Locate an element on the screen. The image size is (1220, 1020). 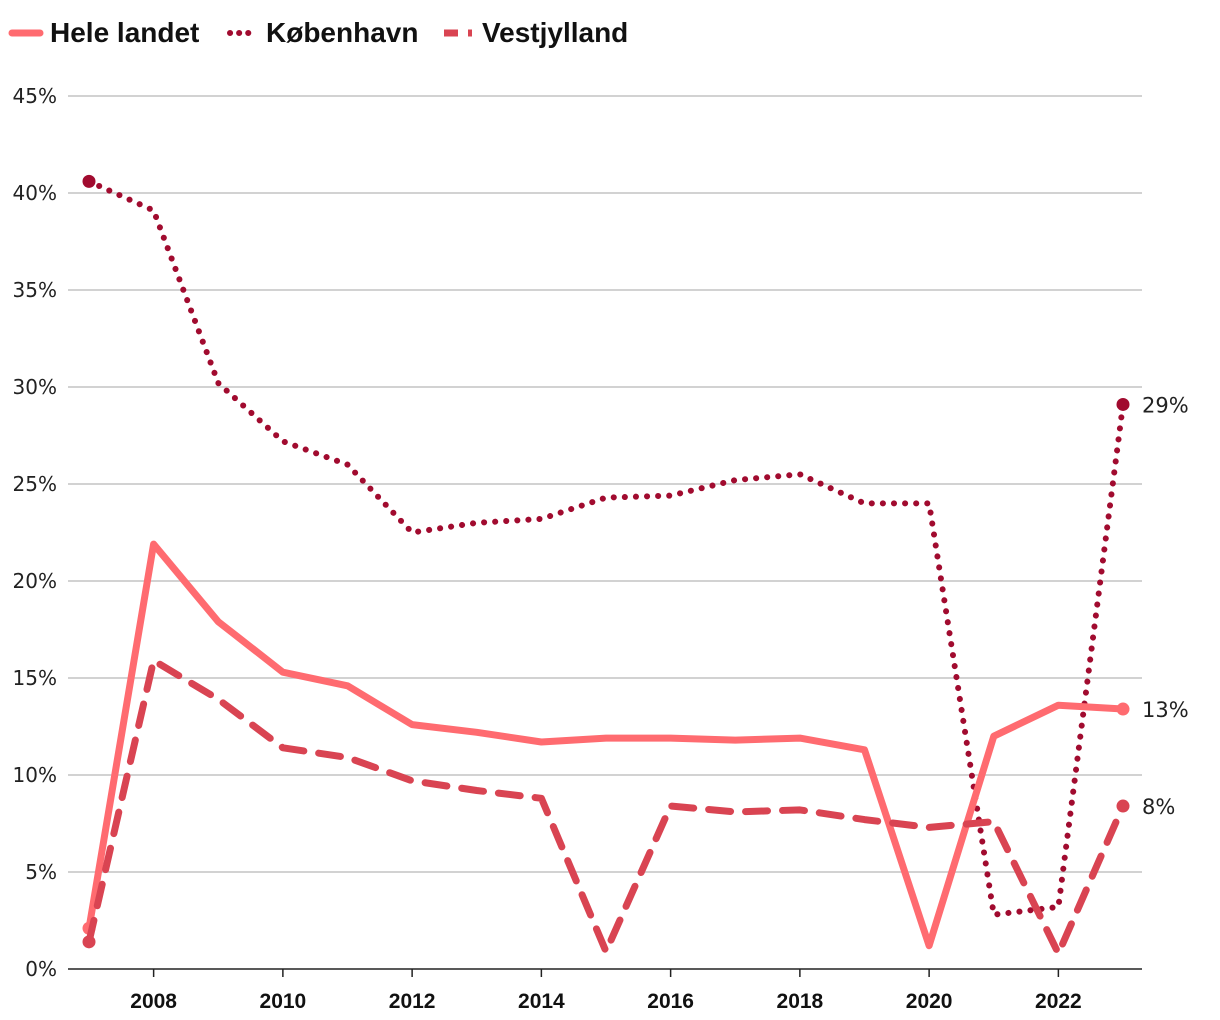
legend-label: Vestjylland is located at coordinates (555, 32).